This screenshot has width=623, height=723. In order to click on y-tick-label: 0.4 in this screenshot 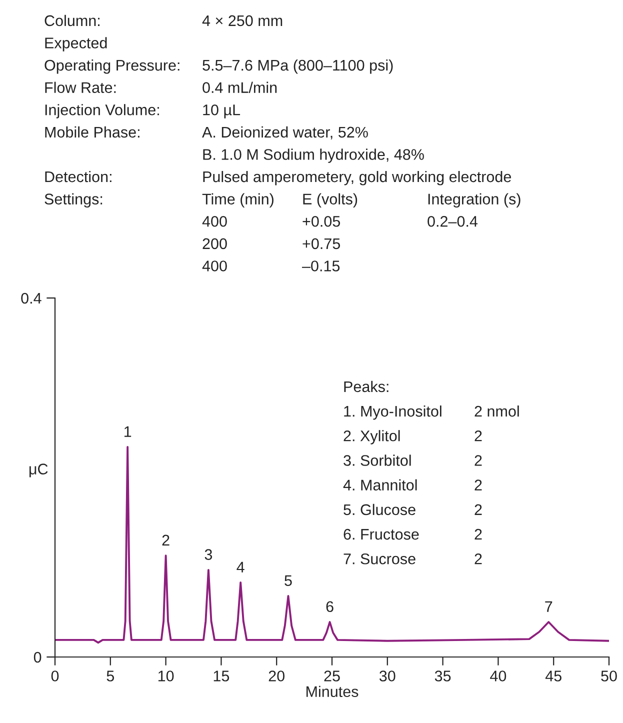, I will do `click(31, 298)`.